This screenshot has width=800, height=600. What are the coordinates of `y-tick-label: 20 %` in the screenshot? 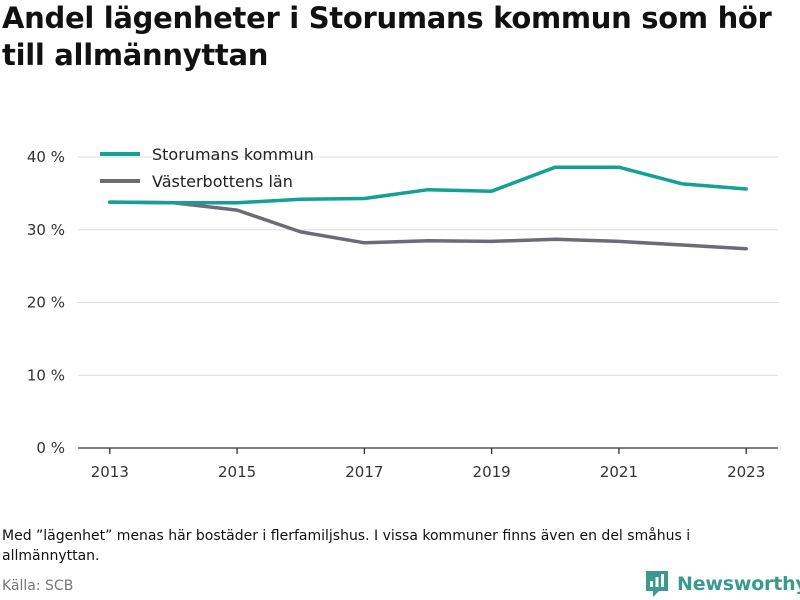 It's located at (46, 303).